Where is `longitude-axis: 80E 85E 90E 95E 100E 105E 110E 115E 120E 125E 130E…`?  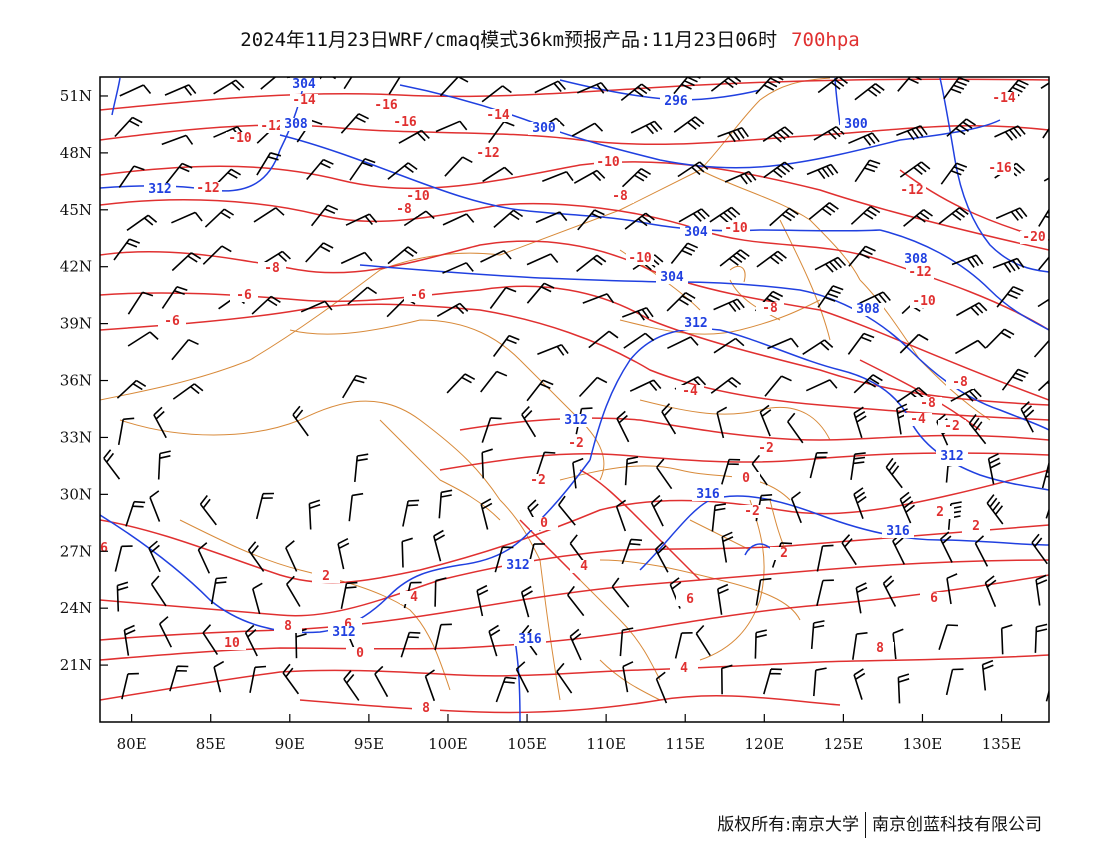
longitude-axis: 80E 85E 90E 95E 100E 105E 110E 115E 120E 125E 130E… is located at coordinates (569, 733).